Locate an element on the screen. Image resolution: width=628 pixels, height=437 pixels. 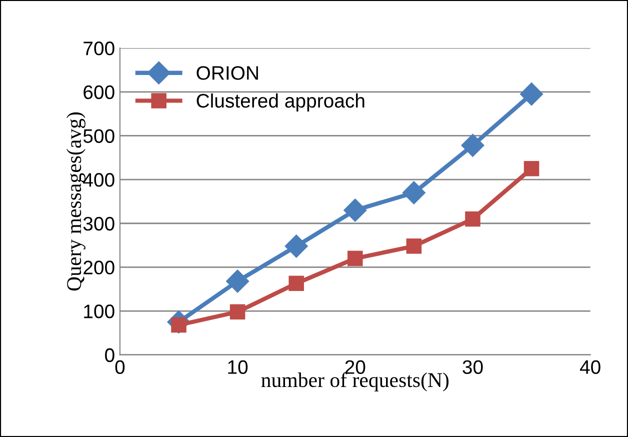
y-tick-label: 400 is located at coordinates (98, 180).